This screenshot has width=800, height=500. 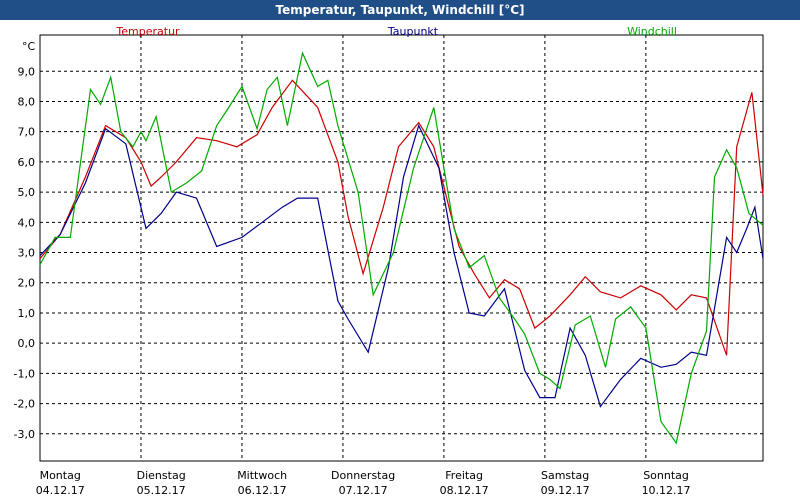 I want to click on x-tick-day: Donnerstag, so click(x=363, y=475).